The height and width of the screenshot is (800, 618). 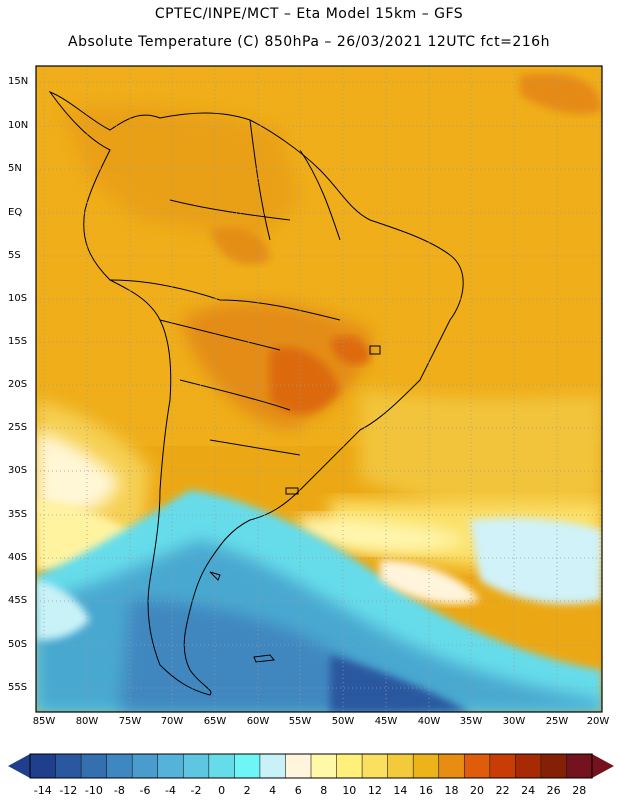 What do you see at coordinates (502, 790) in the screenshot?
I see `colorbar-tick-label: 22` at bounding box center [502, 790].